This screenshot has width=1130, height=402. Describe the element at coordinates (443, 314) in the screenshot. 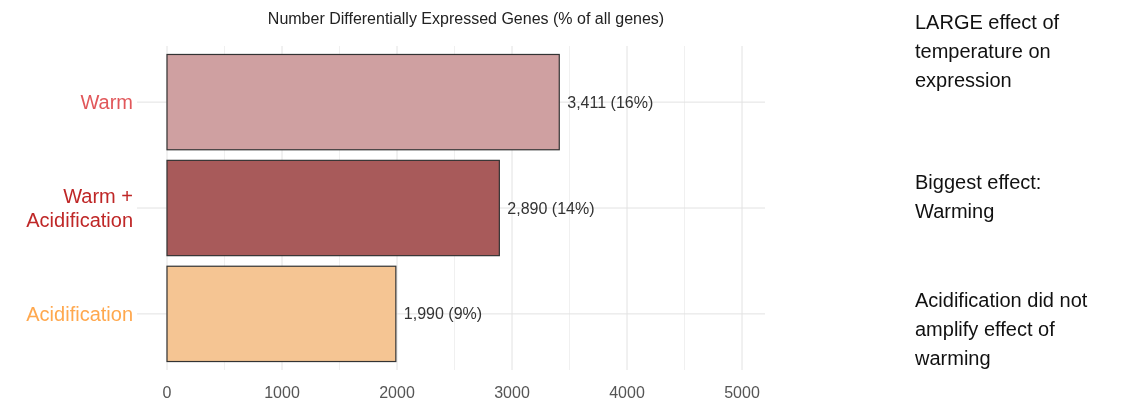

I see `data-label: 1,990 (9%)` at that location.